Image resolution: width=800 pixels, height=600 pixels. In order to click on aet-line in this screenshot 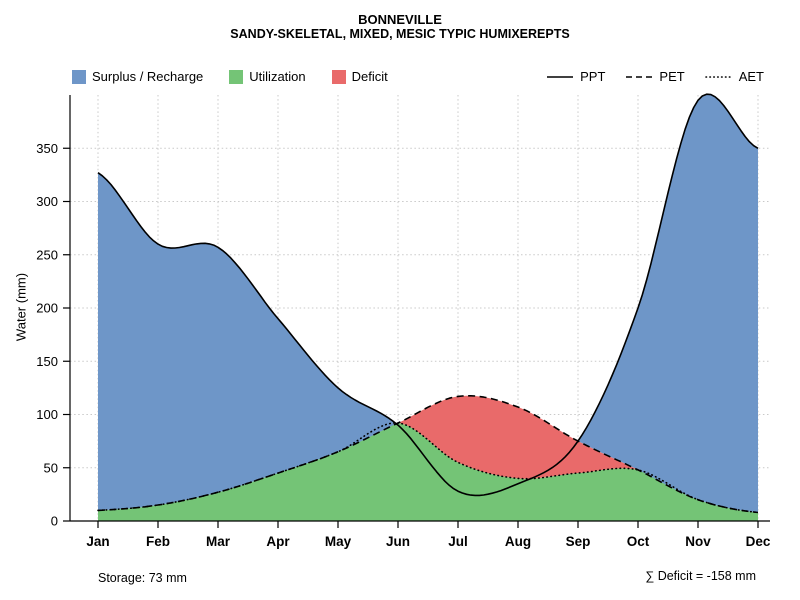, I will do `click(428, 468)`.